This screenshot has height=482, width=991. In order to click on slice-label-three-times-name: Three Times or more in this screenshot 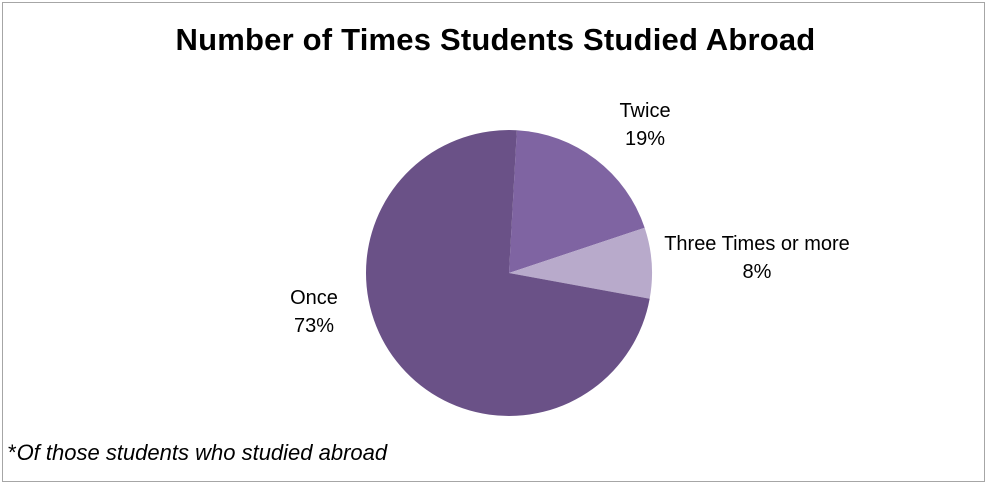, I will do `click(757, 244)`.